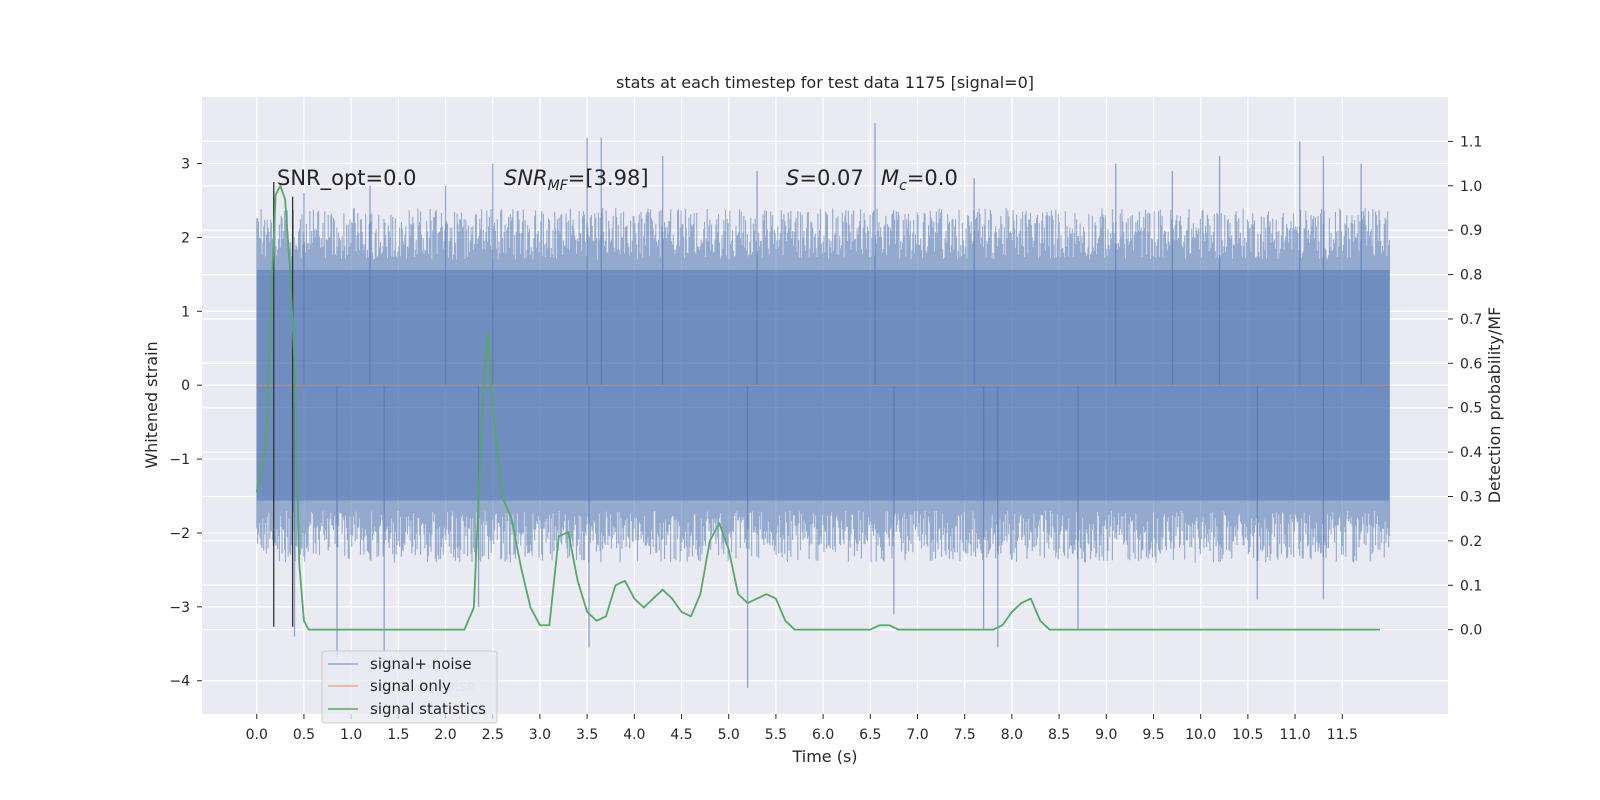 The width and height of the screenshot is (1600, 800). I want to click on right-y-tick-label: 0.0, so click(1471, 631).